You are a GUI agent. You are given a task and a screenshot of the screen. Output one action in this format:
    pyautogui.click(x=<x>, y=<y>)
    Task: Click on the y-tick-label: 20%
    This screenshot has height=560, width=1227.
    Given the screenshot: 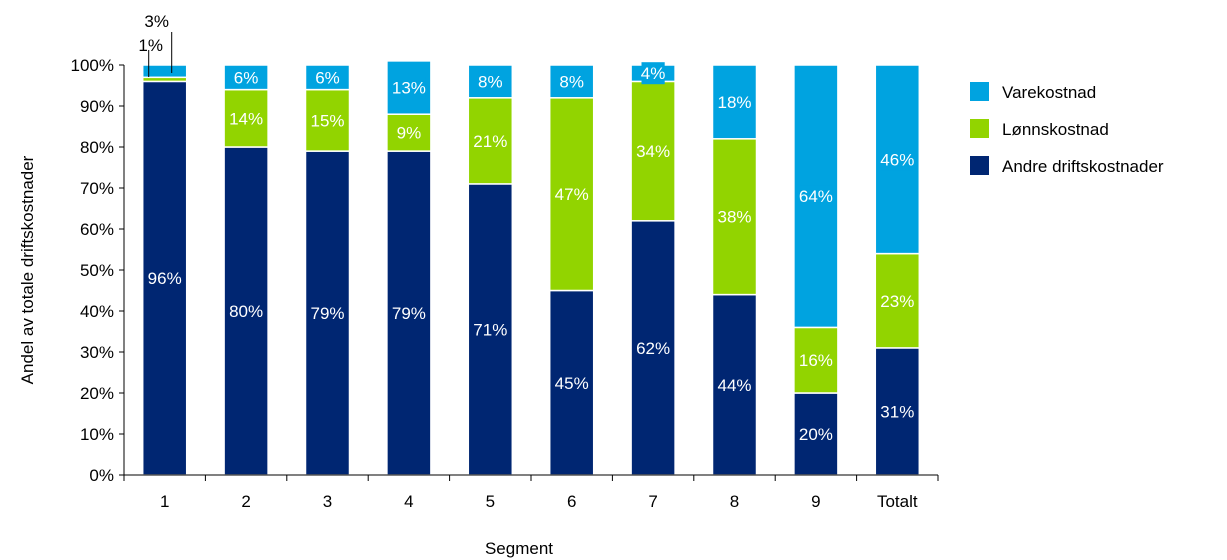 What is the action you would take?
    pyautogui.click(x=97, y=393)
    